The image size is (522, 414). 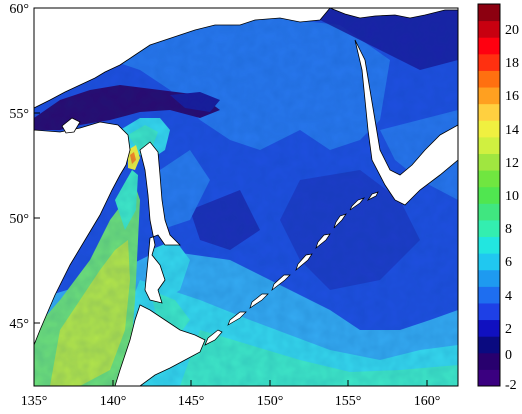 What do you see at coordinates (512, 196) in the screenshot?
I see `colorbar-label-10: 10` at bounding box center [512, 196].